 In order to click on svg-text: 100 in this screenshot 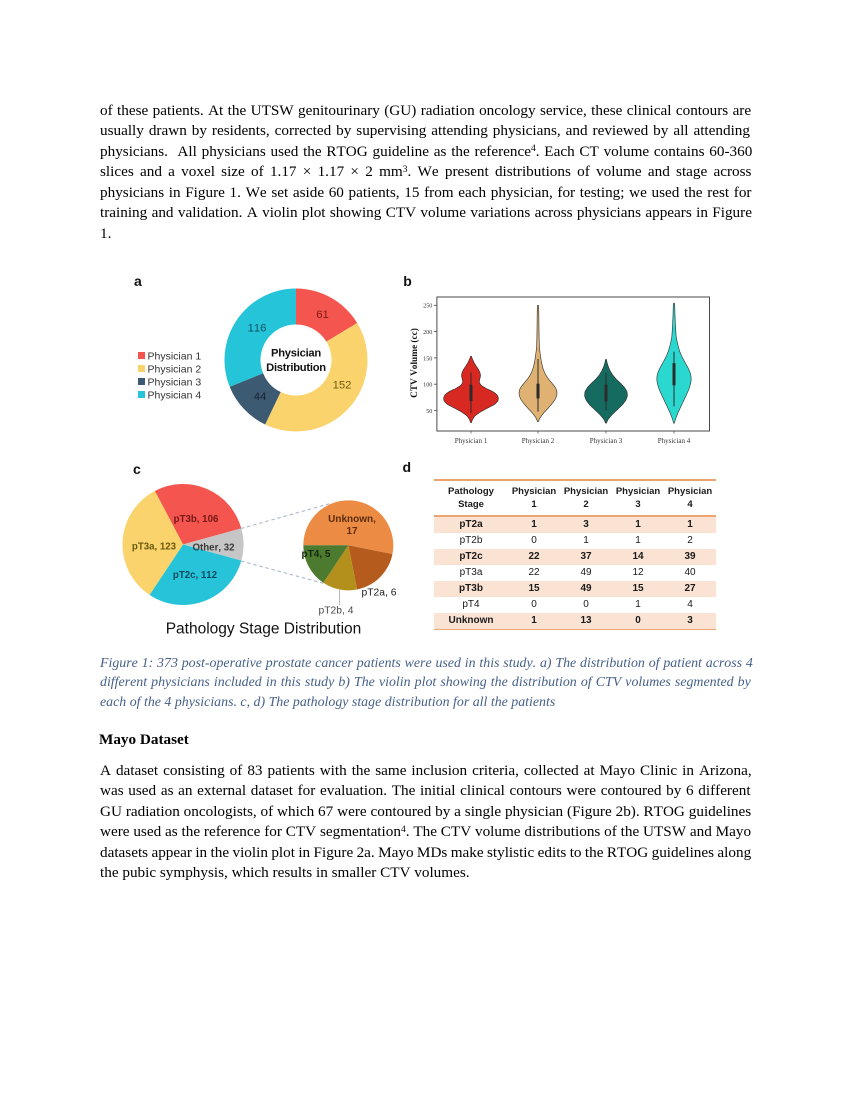, I will do `click(427, 385)`.